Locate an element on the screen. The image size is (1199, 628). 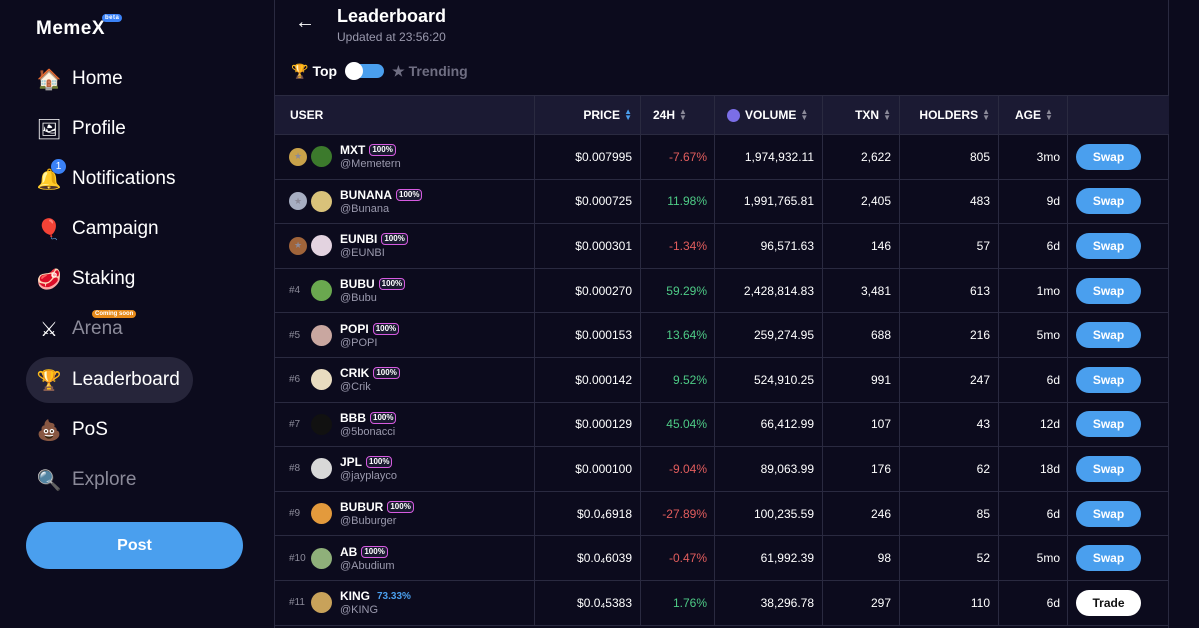
user-info: KING 73.33% @KING is located at coordinates (375, 602).